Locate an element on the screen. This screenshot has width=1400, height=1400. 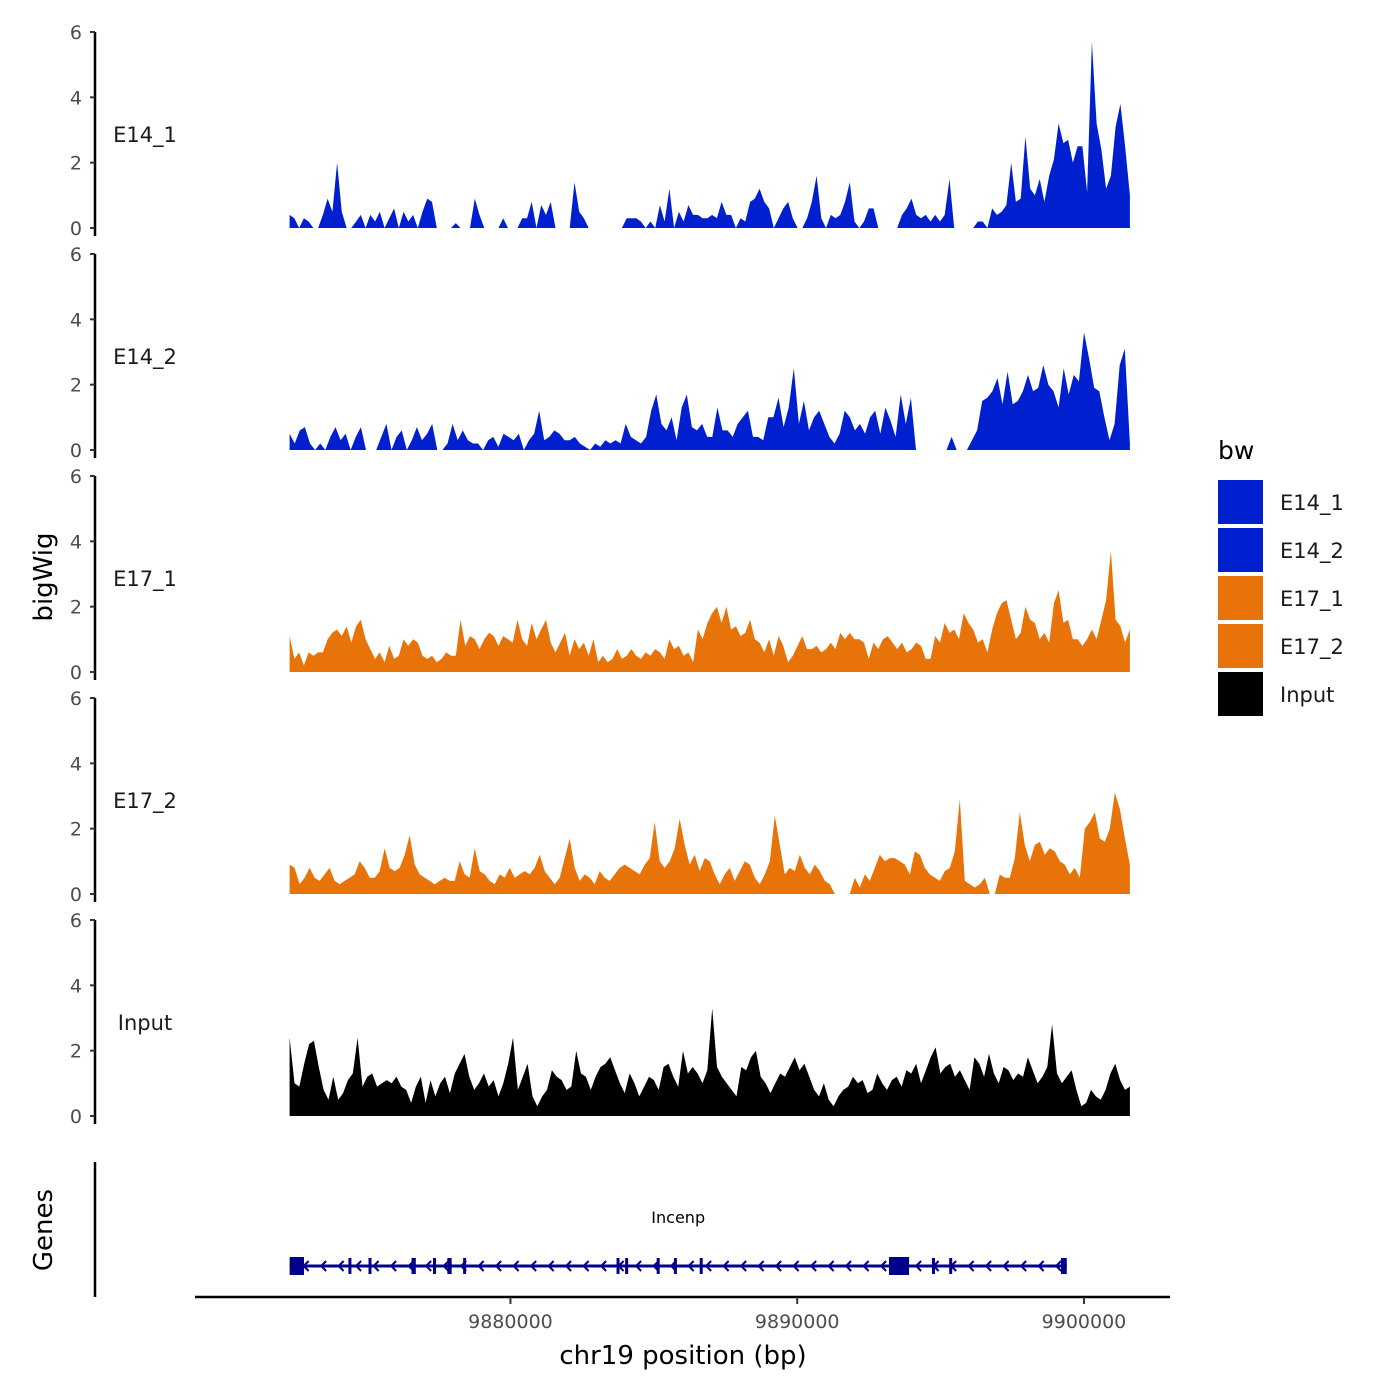
track-panel-input: 0 2 4 6 Input is located at coordinates (600, 1019).